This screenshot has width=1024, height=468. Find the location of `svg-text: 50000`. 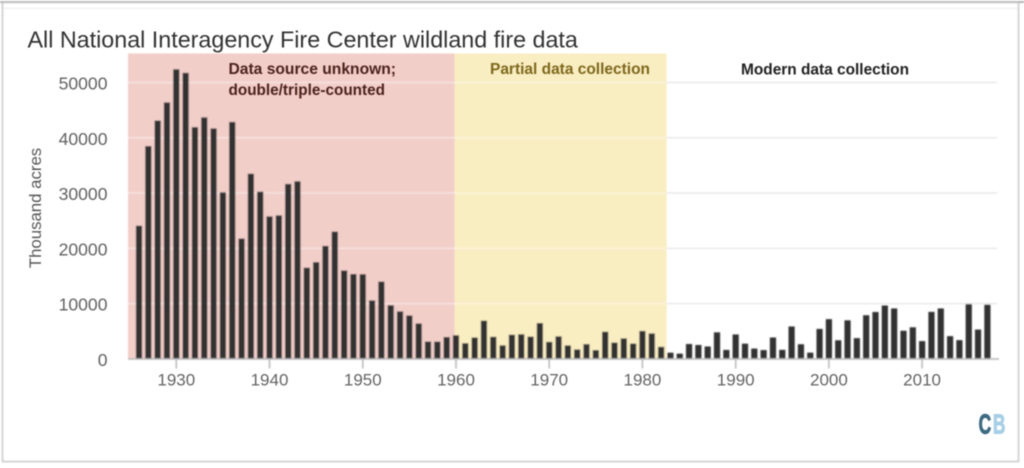

svg-text: 50000 is located at coordinates (83, 84).